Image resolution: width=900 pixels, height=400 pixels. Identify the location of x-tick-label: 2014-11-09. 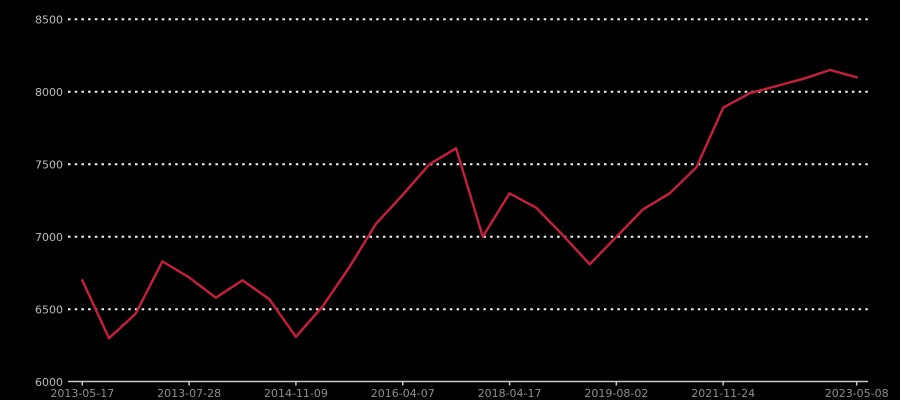
(296, 393).